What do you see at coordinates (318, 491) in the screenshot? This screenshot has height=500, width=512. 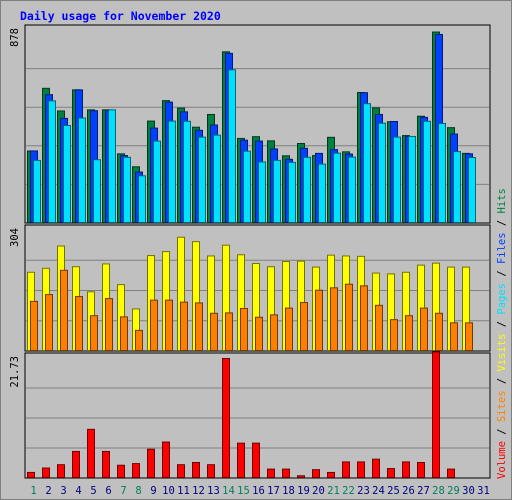 I see `x-tick-label-20: 20` at bounding box center [318, 491].